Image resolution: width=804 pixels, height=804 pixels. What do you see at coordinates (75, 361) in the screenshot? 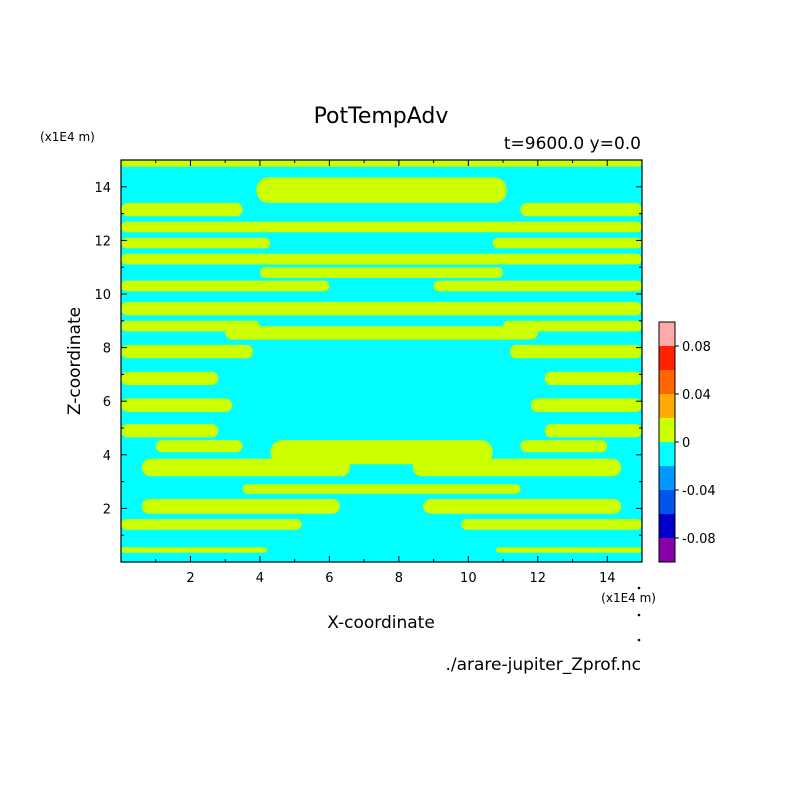
I see `y-axis-label: Z-coordinate` at bounding box center [75, 361].